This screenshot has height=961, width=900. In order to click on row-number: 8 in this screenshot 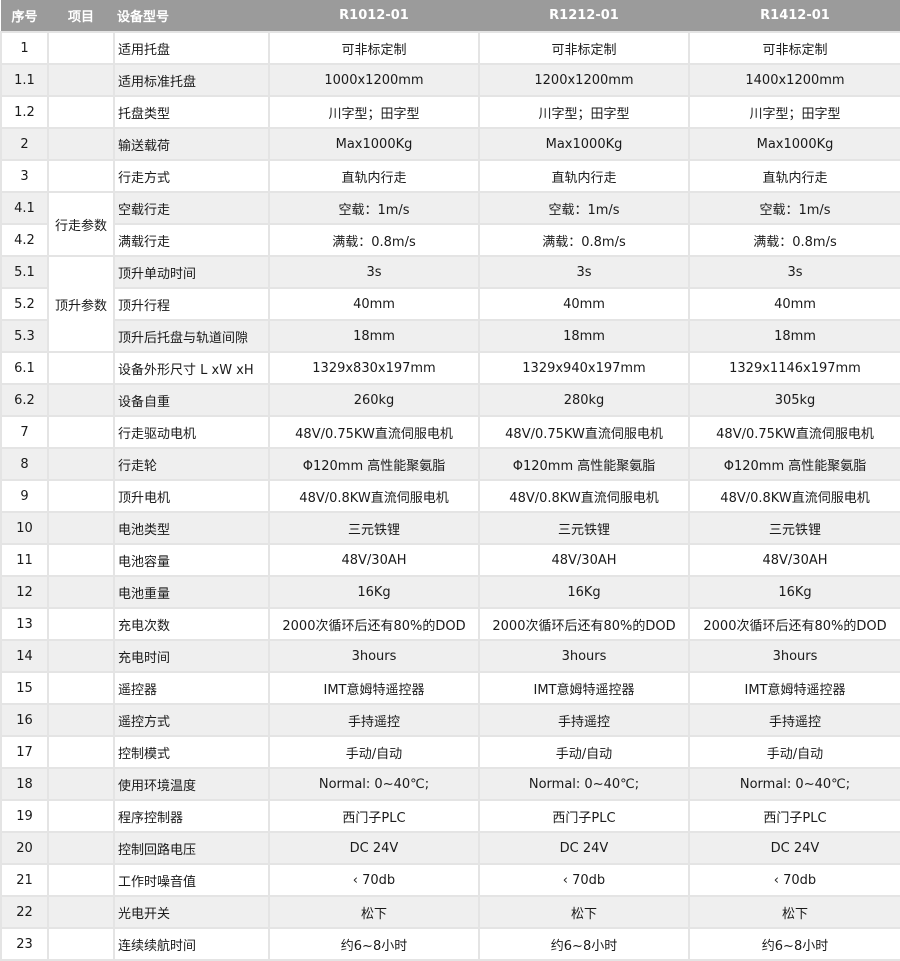, I will do `click(24, 464)`.